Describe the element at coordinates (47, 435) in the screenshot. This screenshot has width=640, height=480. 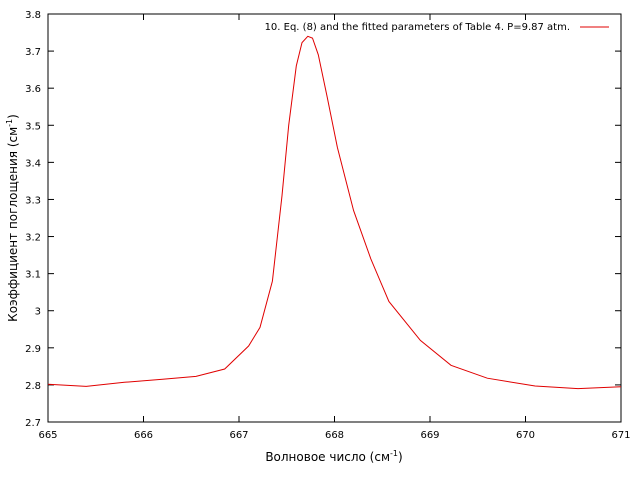
I see `x-tick-label: 665` at that location.